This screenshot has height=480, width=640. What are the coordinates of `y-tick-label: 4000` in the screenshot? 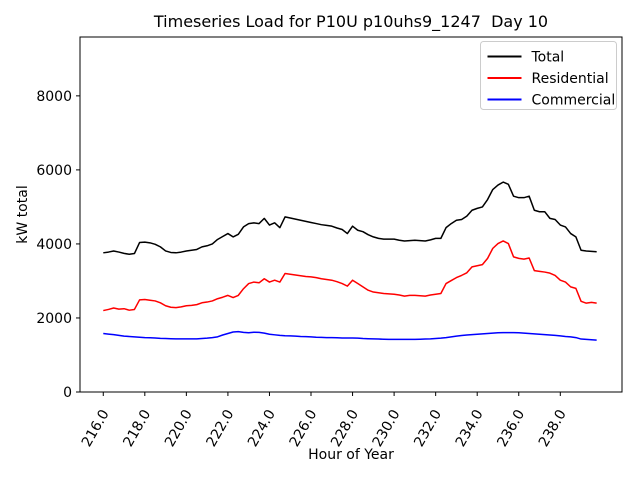 It's located at (54, 245).